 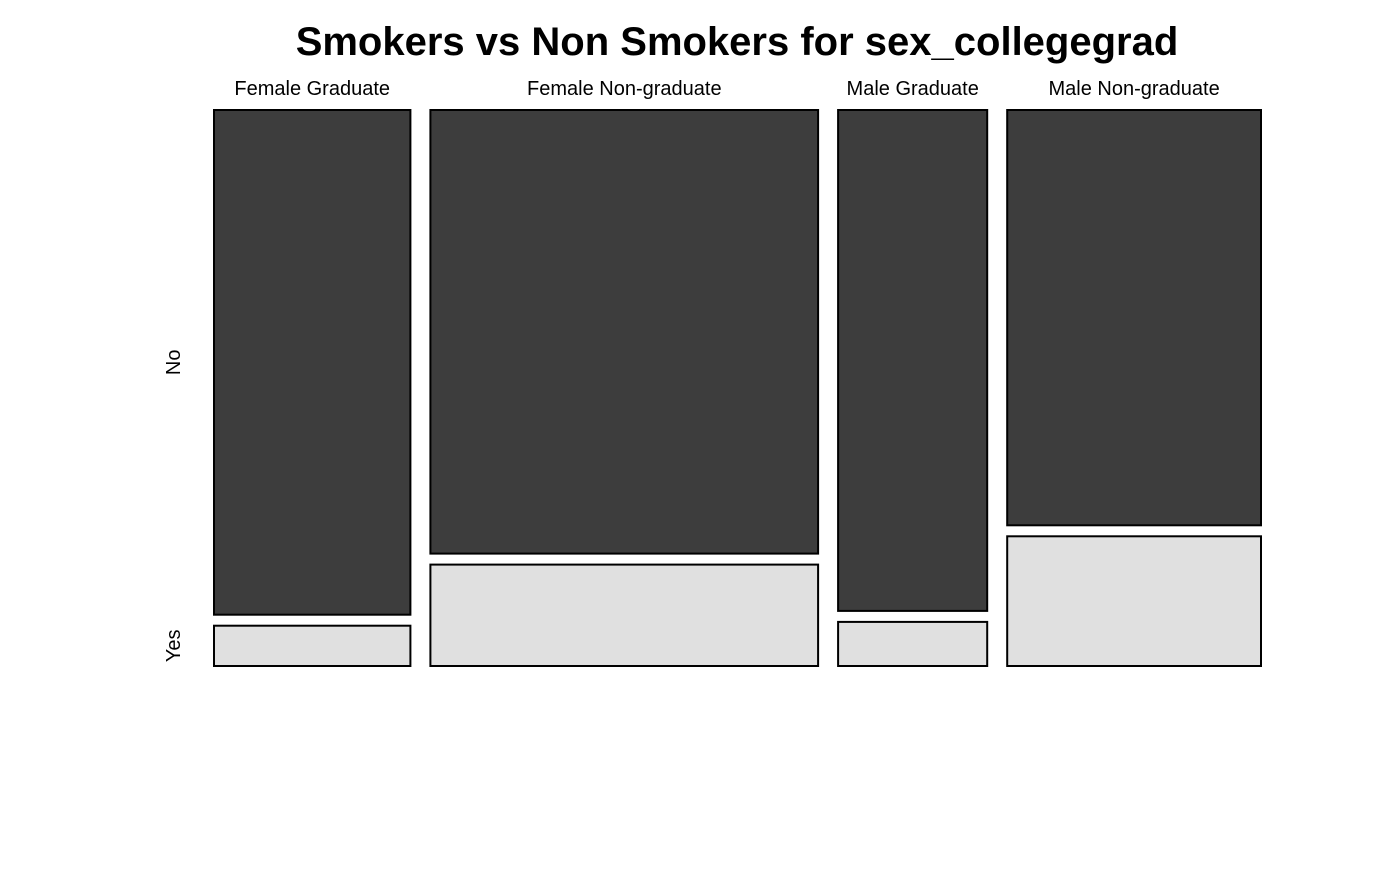 What do you see at coordinates (624, 89) in the screenshot?
I see `column-label-2: Female Non-graduate` at bounding box center [624, 89].